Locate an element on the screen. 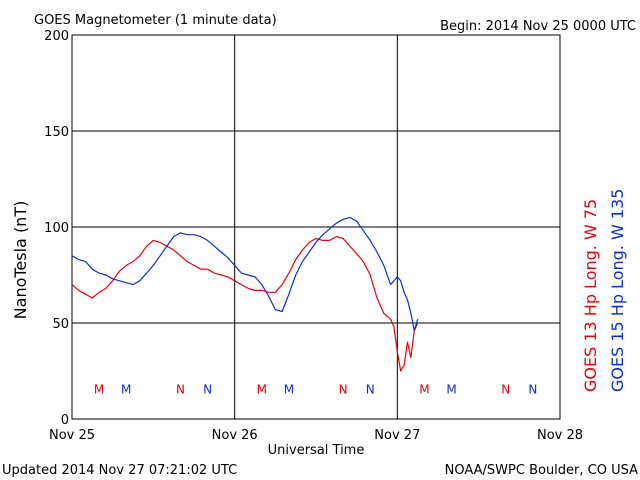 This screenshot has width=640, height=480. series-line-goes15 is located at coordinates (245, 274).